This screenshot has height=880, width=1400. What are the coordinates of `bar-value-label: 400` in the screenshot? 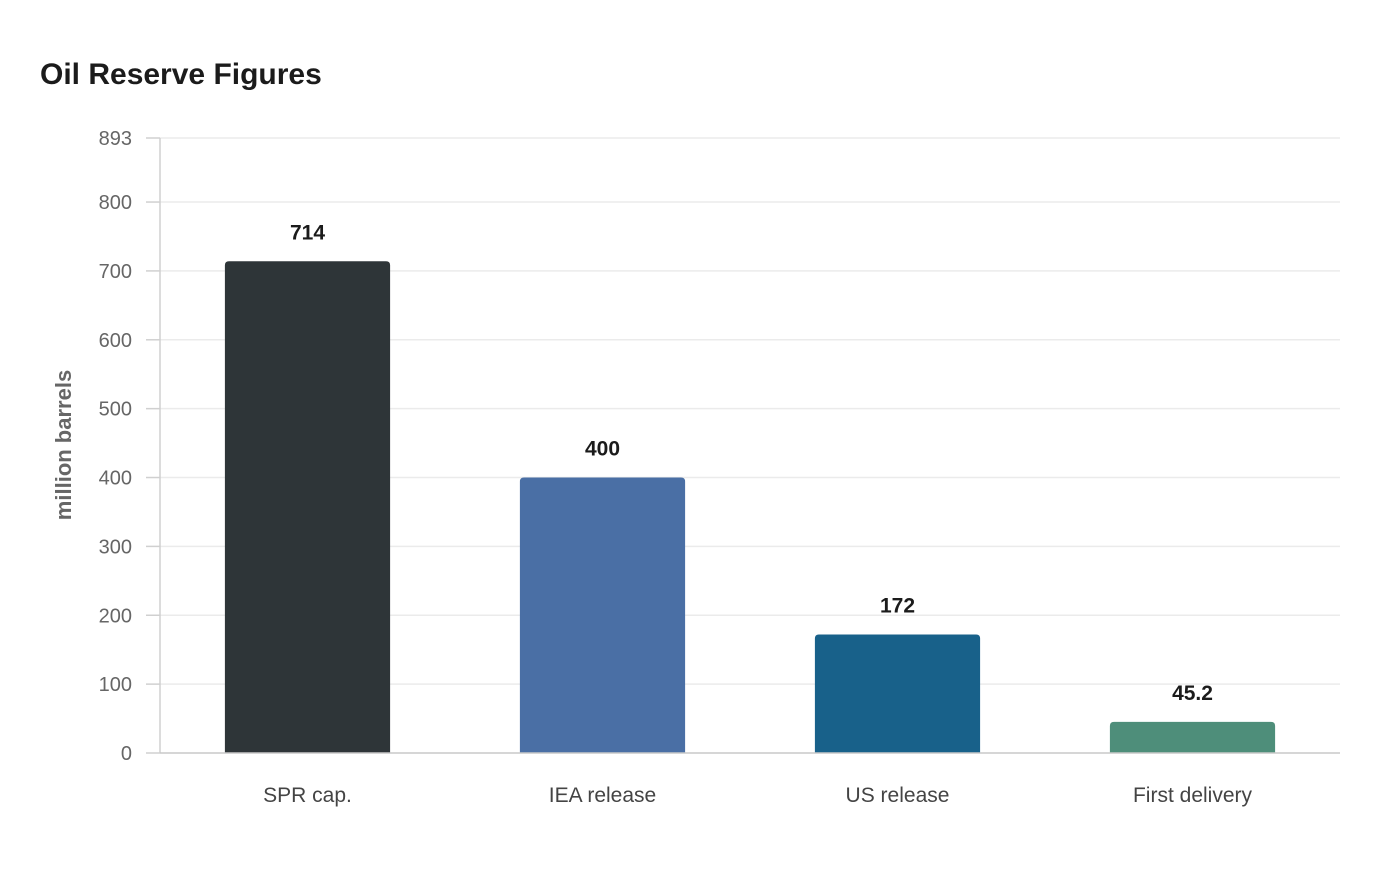 It's located at (602, 449).